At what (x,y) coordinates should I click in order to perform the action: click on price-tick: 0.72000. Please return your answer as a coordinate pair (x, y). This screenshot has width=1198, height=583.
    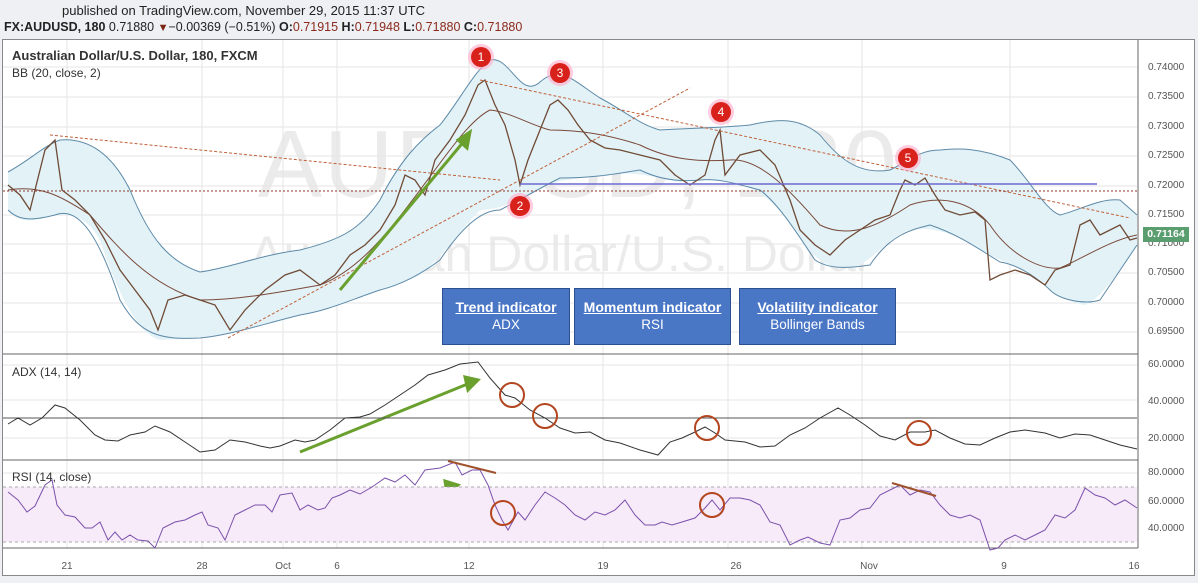
    Looking at the image, I should click on (1166, 185).